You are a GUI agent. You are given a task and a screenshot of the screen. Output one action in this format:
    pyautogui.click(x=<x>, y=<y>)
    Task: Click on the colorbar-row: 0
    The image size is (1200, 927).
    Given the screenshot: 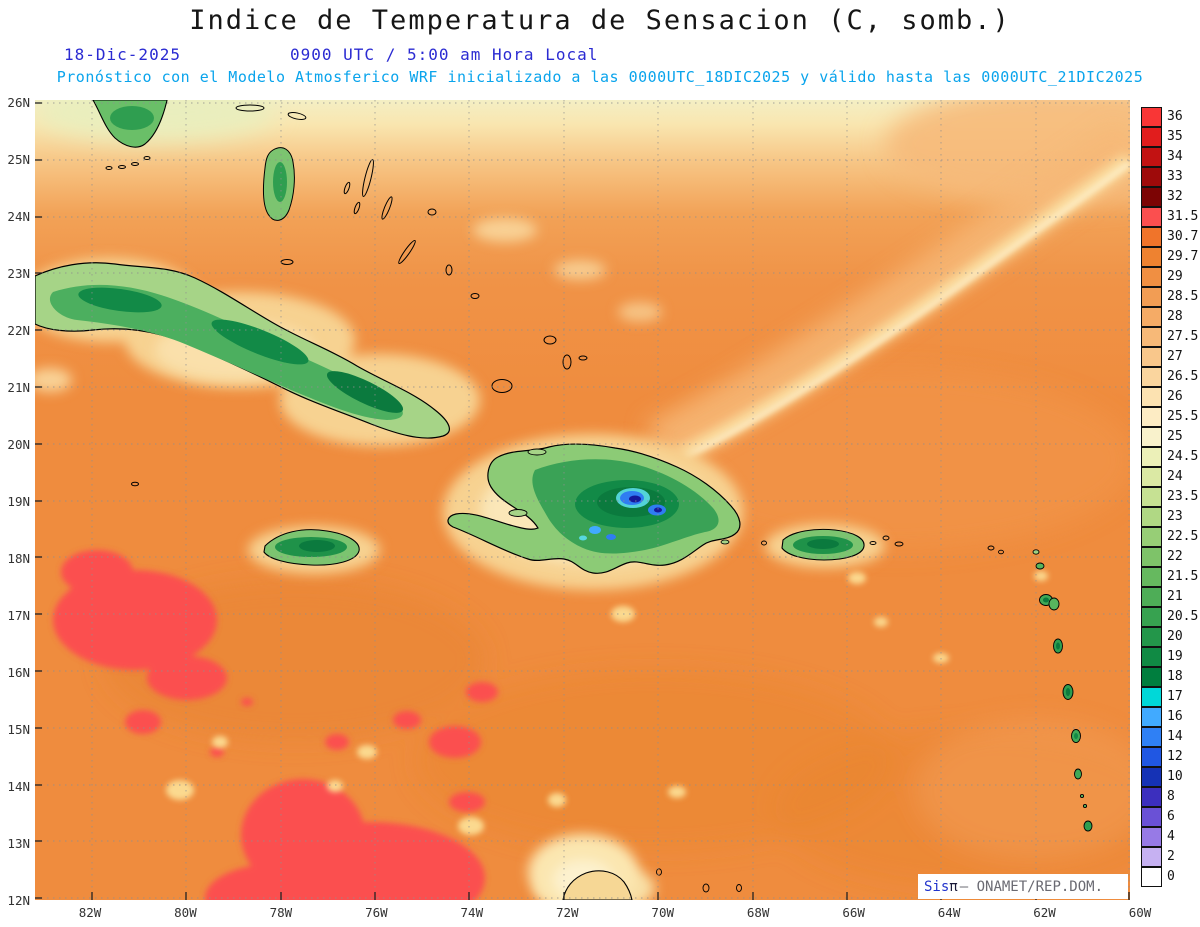 What is the action you would take?
    pyautogui.click(x=1169, y=877)
    